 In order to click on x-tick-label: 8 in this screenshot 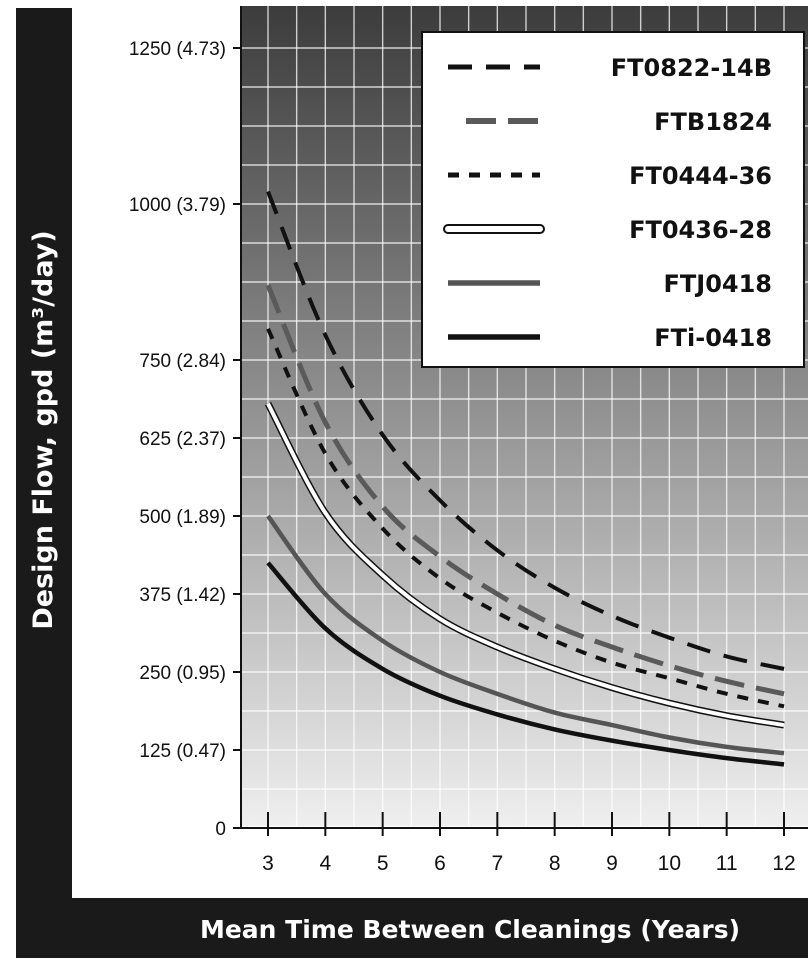, I will do `click(555, 863)`.